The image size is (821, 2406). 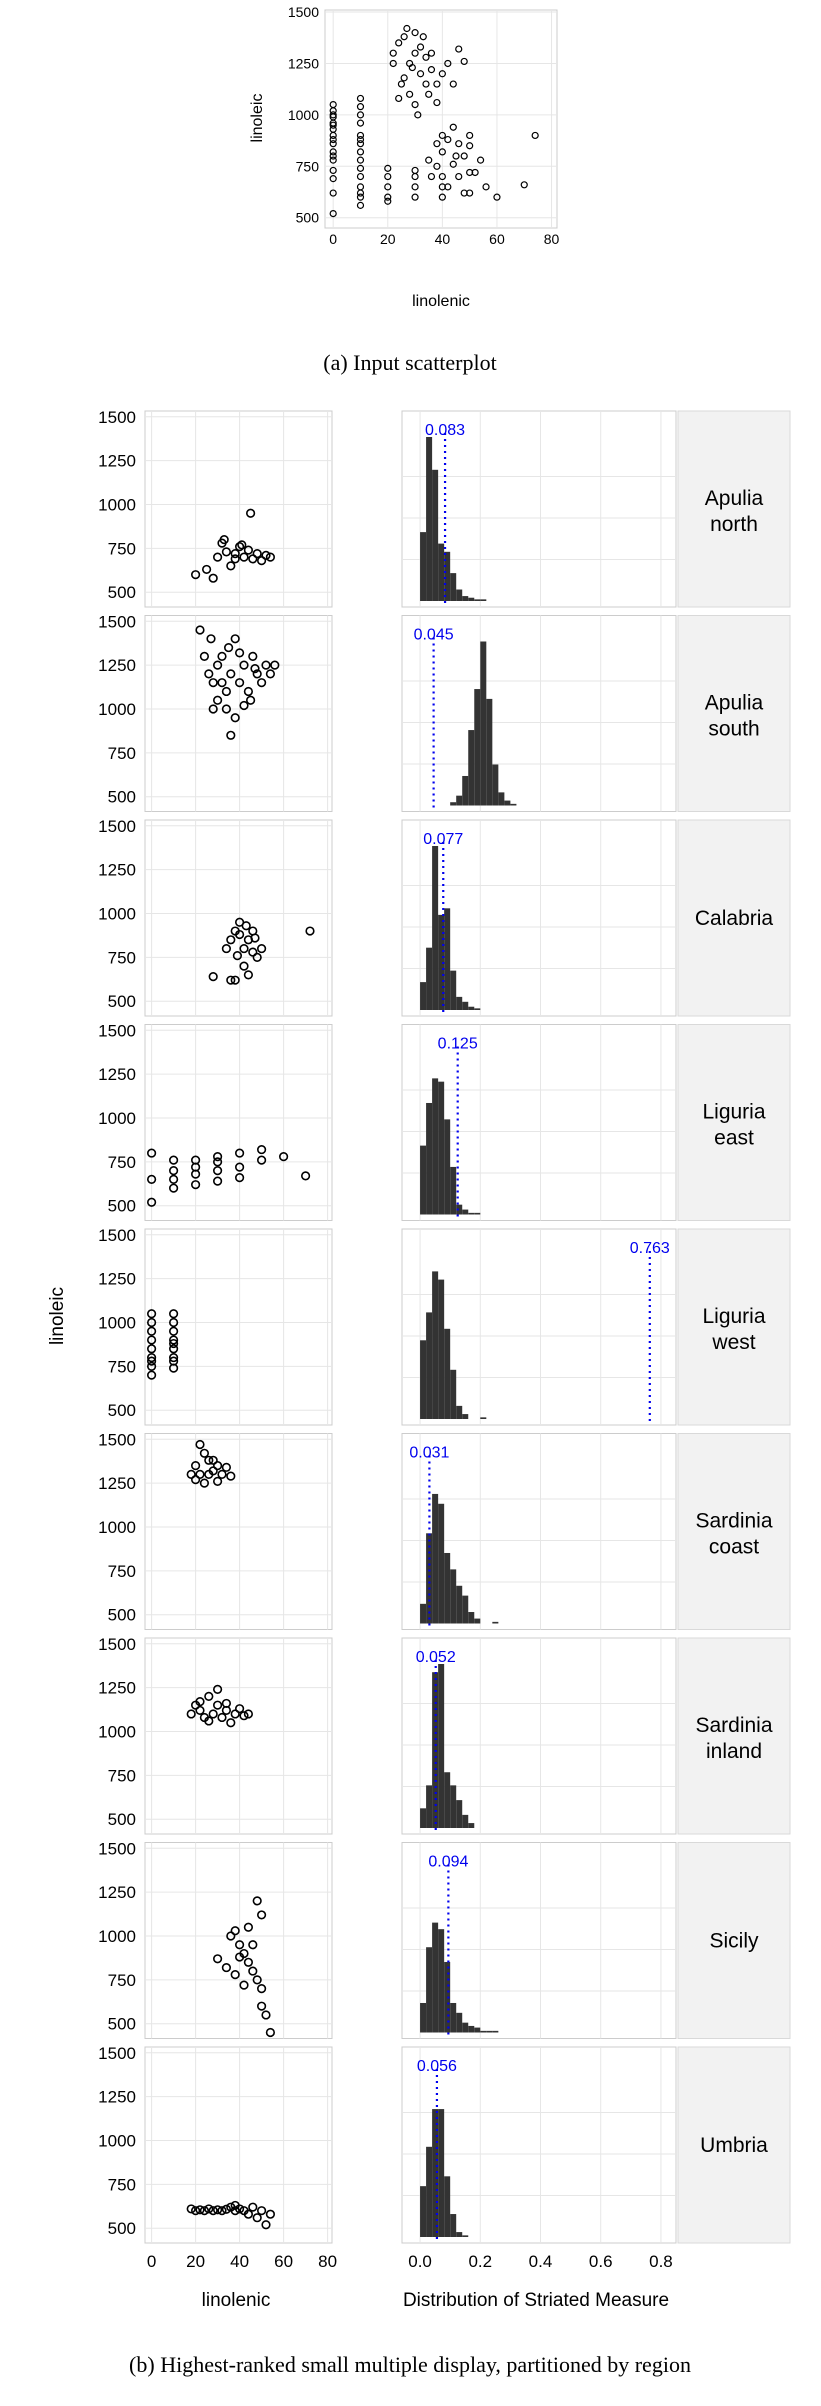 What do you see at coordinates (436, 1657) in the screenshot?
I see `striated-measure-value: 0.052` at bounding box center [436, 1657].